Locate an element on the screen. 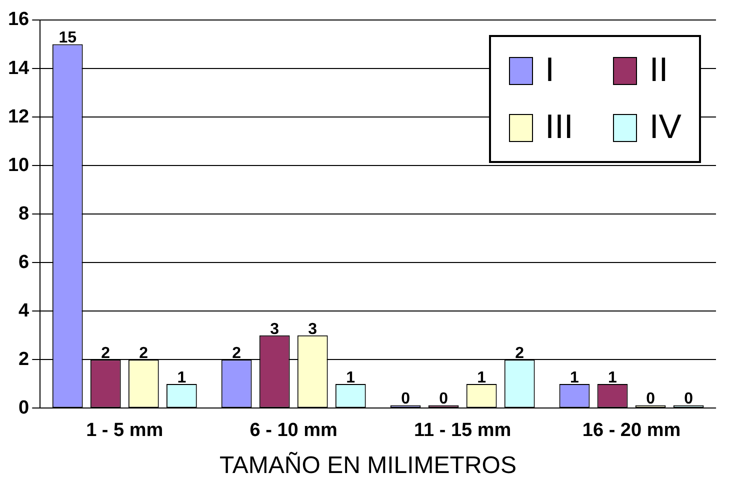 The width and height of the screenshot is (736, 489). x-tick-label: 1 - 5 mm is located at coordinates (125, 430).